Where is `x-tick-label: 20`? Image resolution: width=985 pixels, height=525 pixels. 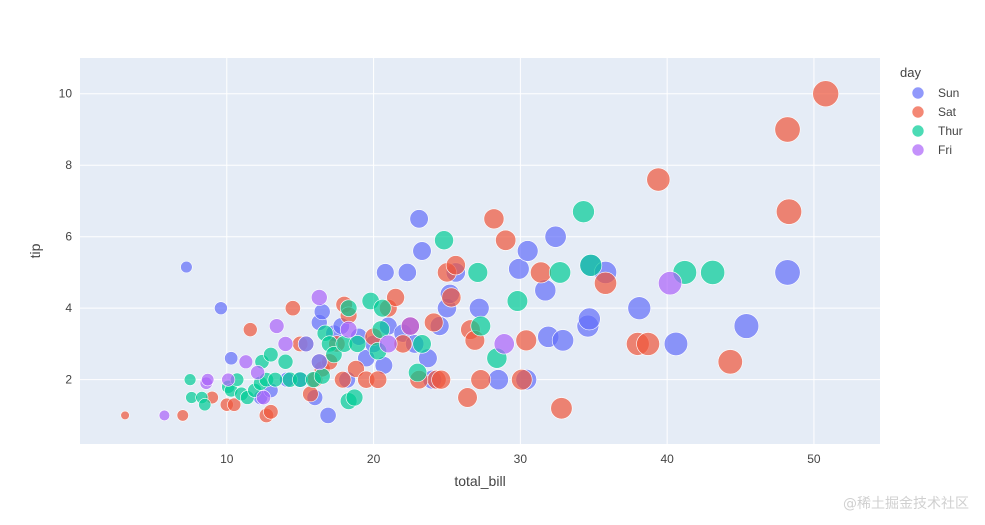
x-tick-label: 20 is located at coordinates (374, 459).